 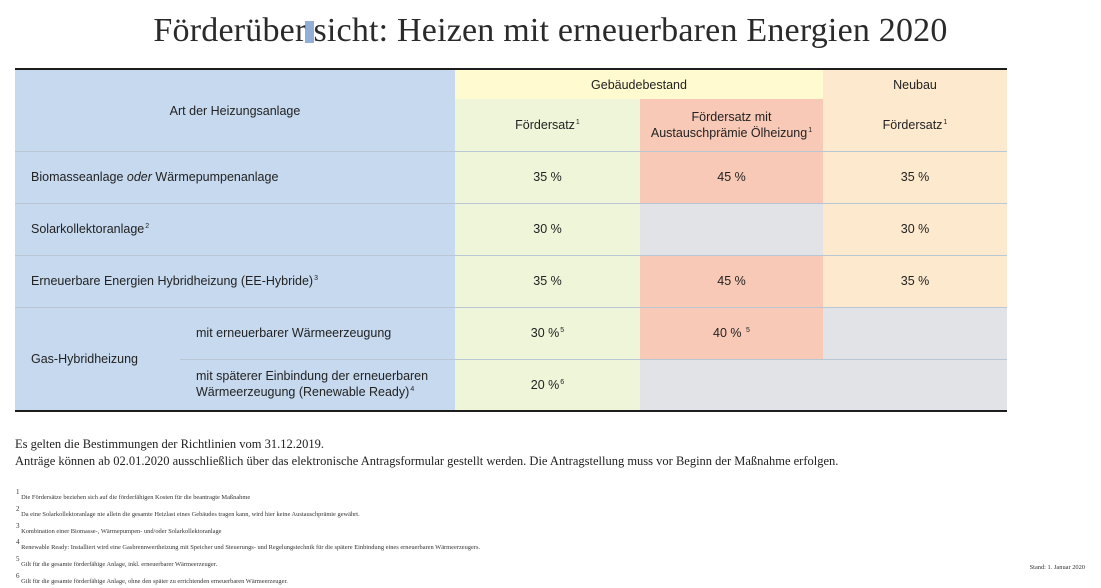 What do you see at coordinates (915, 229) in the screenshot?
I see `row-solar-new: 30 %` at bounding box center [915, 229].